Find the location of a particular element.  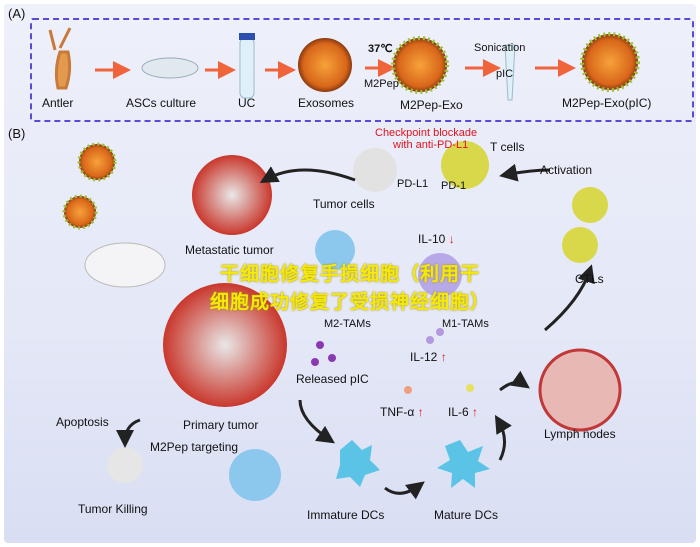

primary-tumor-icon is located at coordinates (225, 345).